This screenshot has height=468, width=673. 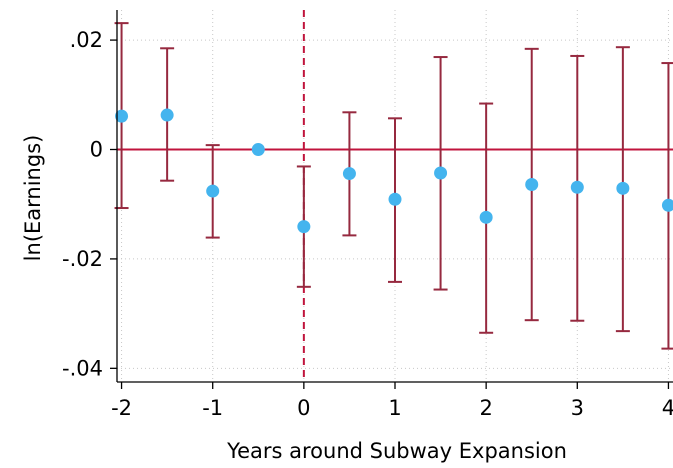 I want to click on x-tick-label: -2, so click(x=121, y=408).